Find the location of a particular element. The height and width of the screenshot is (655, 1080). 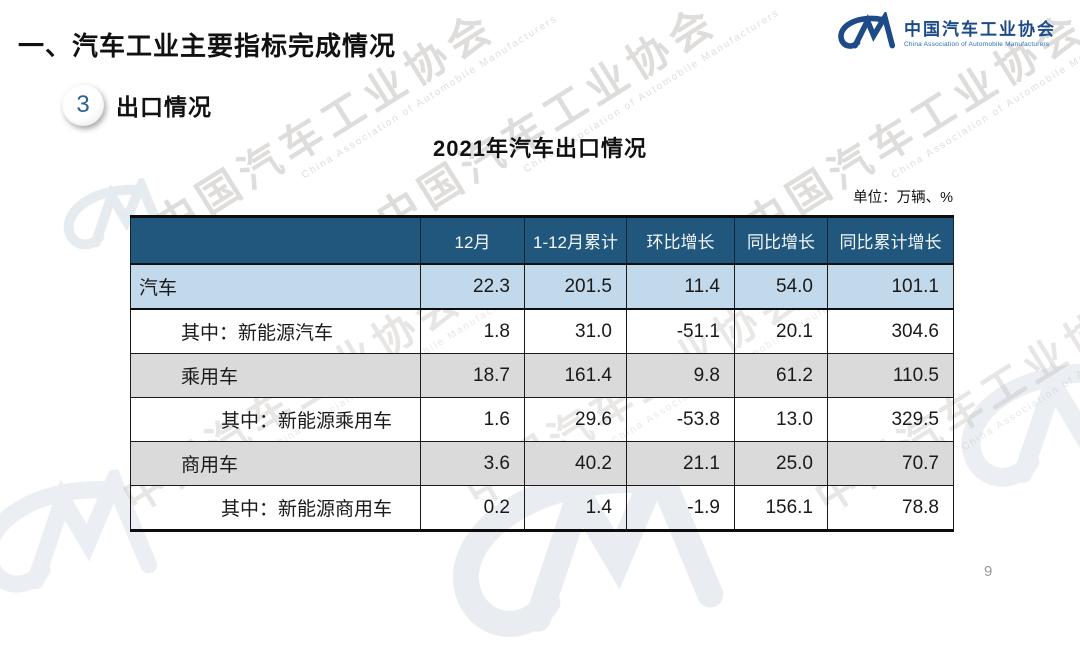

cell-value: 1.8 is located at coordinates (472, 331).